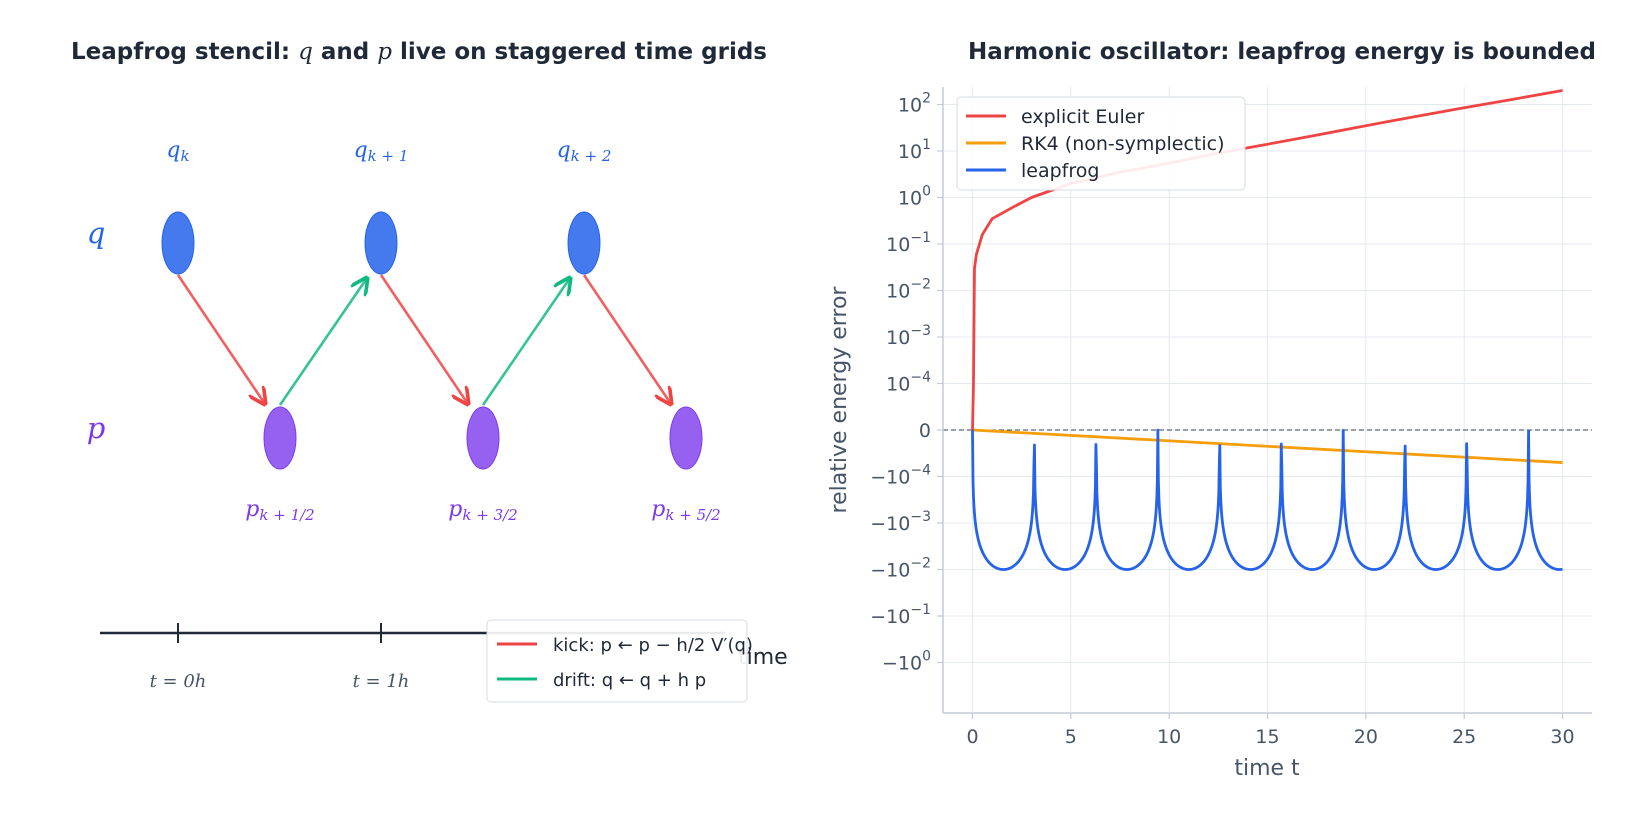  What do you see at coordinates (1267, 768) in the screenshot?
I see `x-axis-label: time t` at bounding box center [1267, 768].